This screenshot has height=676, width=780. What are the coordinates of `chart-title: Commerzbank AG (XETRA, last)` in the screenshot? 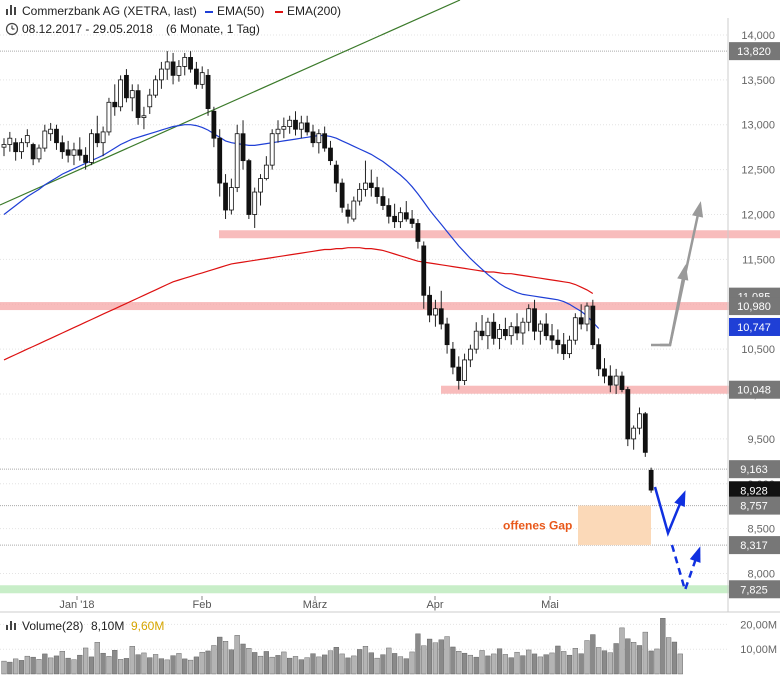 It's located at (109, 11).